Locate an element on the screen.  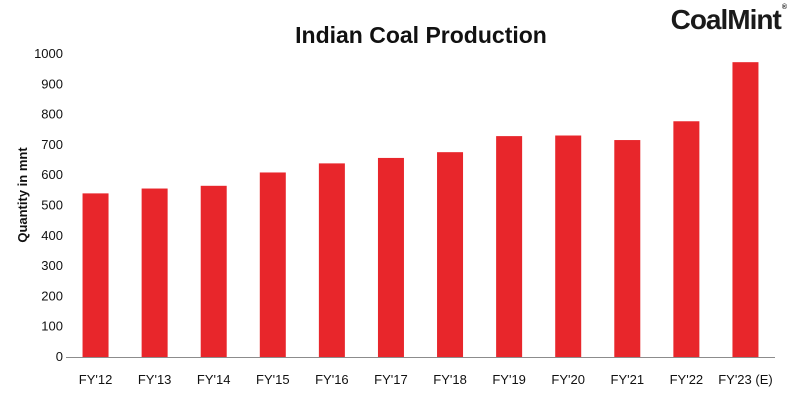
x-tick-label: FY'22 is located at coordinates (687, 379).